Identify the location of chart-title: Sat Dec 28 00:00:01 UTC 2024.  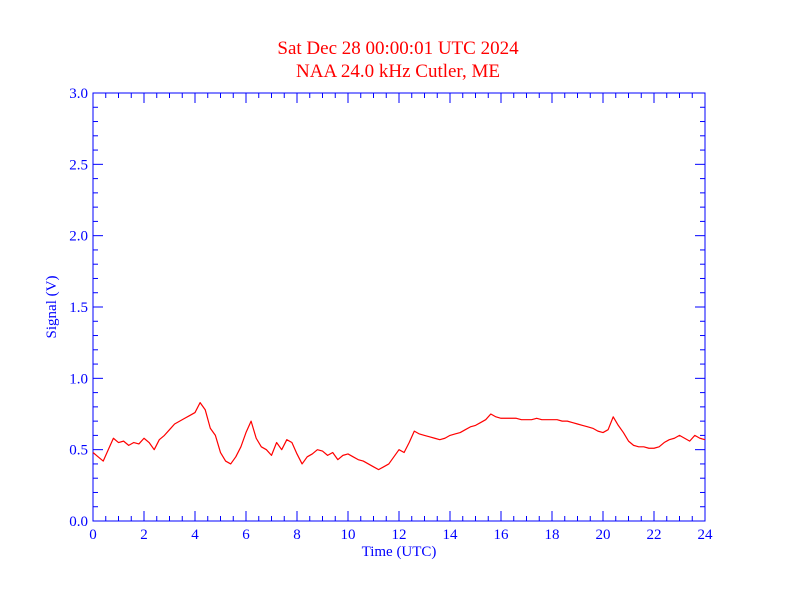
(398, 48).